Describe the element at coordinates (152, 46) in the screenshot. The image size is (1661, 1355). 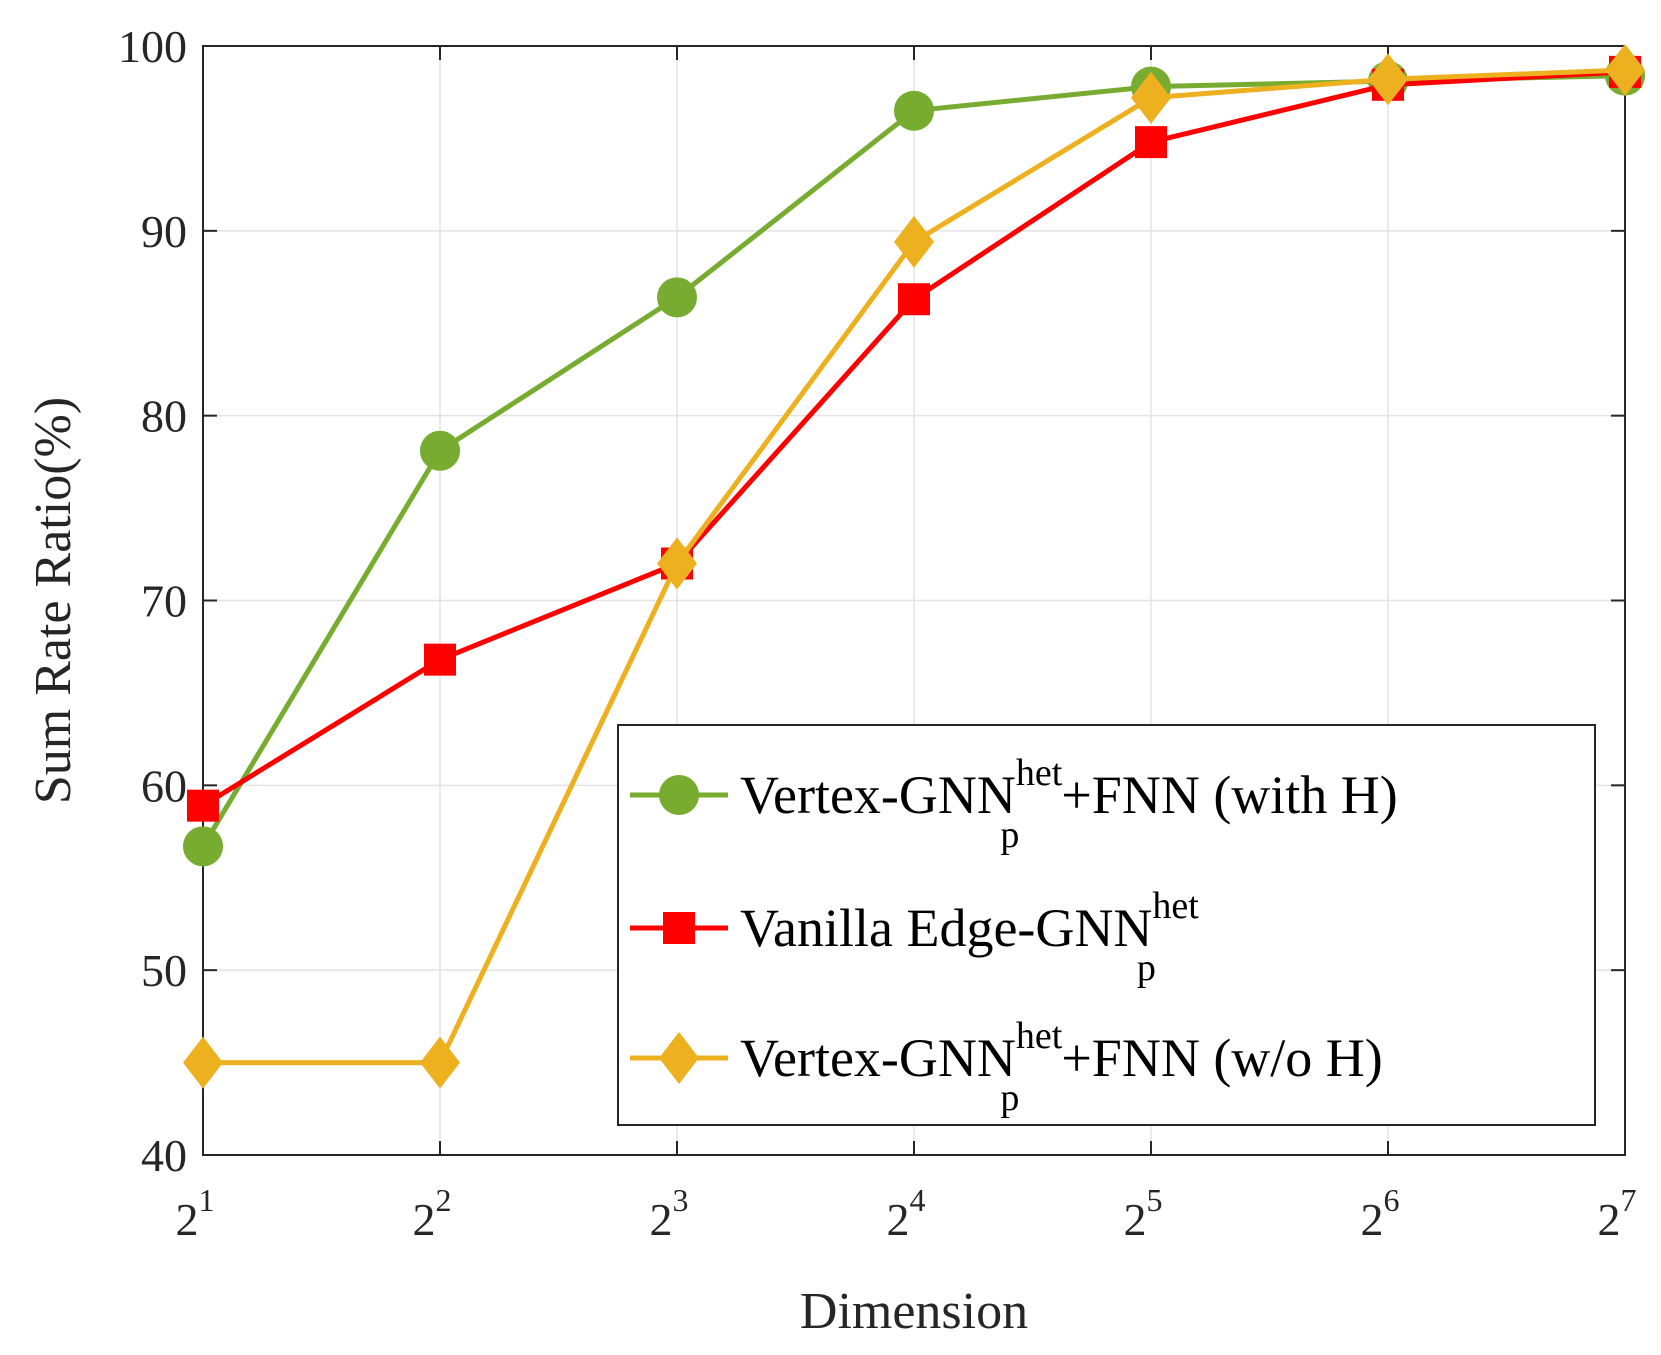
I see `y-tick-label: 100` at that location.